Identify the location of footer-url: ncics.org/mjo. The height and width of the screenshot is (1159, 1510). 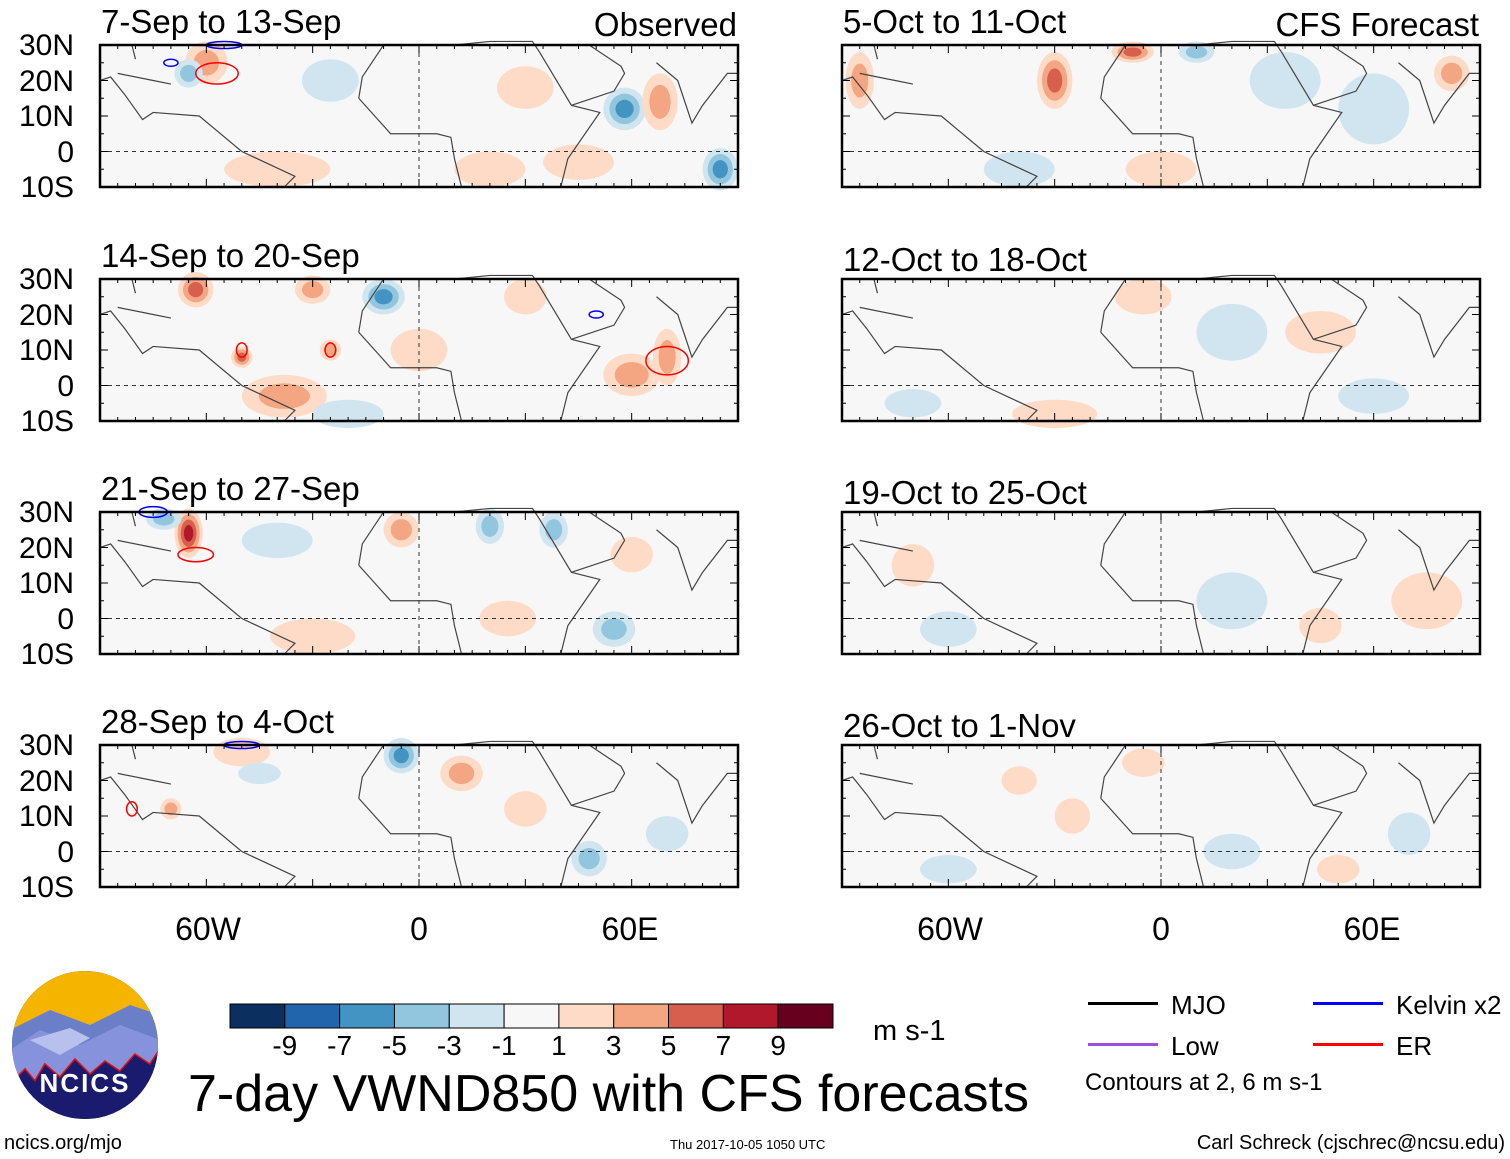
(63, 1143).